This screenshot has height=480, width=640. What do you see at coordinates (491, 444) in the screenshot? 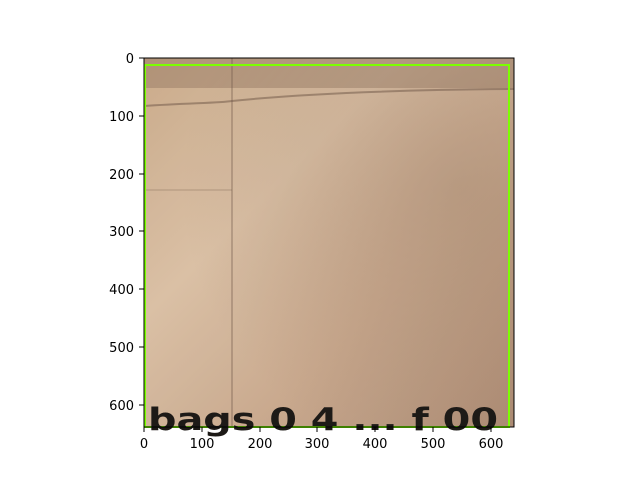
I see `x-tick-600: 600` at bounding box center [491, 444].